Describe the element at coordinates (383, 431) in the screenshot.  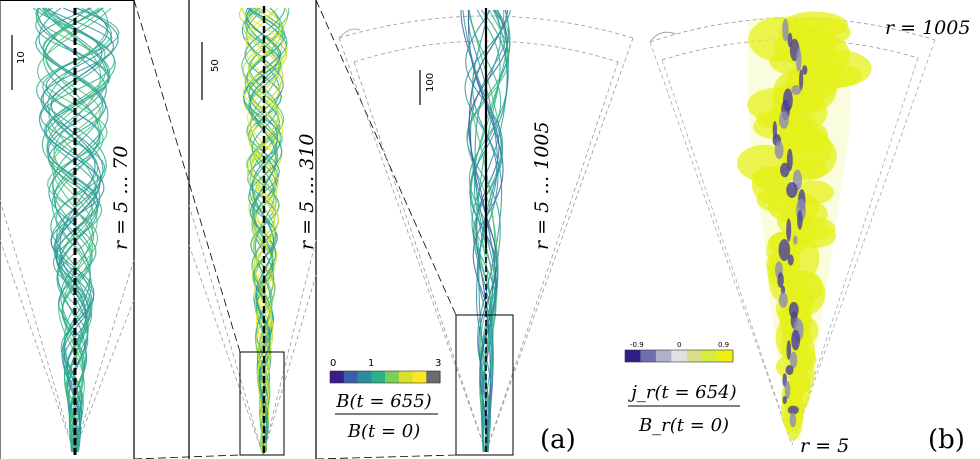
I see `colorbar-b-denominator: B(t = 0)` at that location.